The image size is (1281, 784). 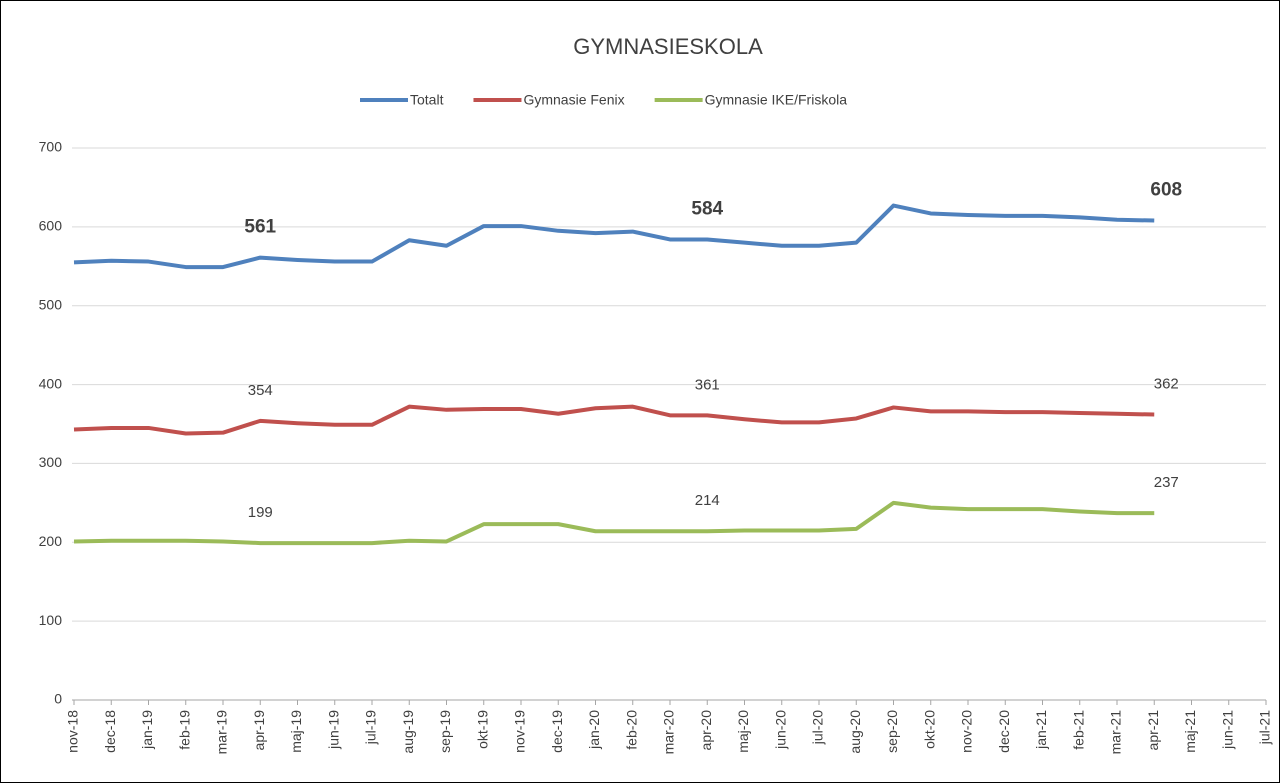 What do you see at coordinates (855, 732) in the screenshot?
I see `x-tick-label: aug-20` at bounding box center [855, 732].